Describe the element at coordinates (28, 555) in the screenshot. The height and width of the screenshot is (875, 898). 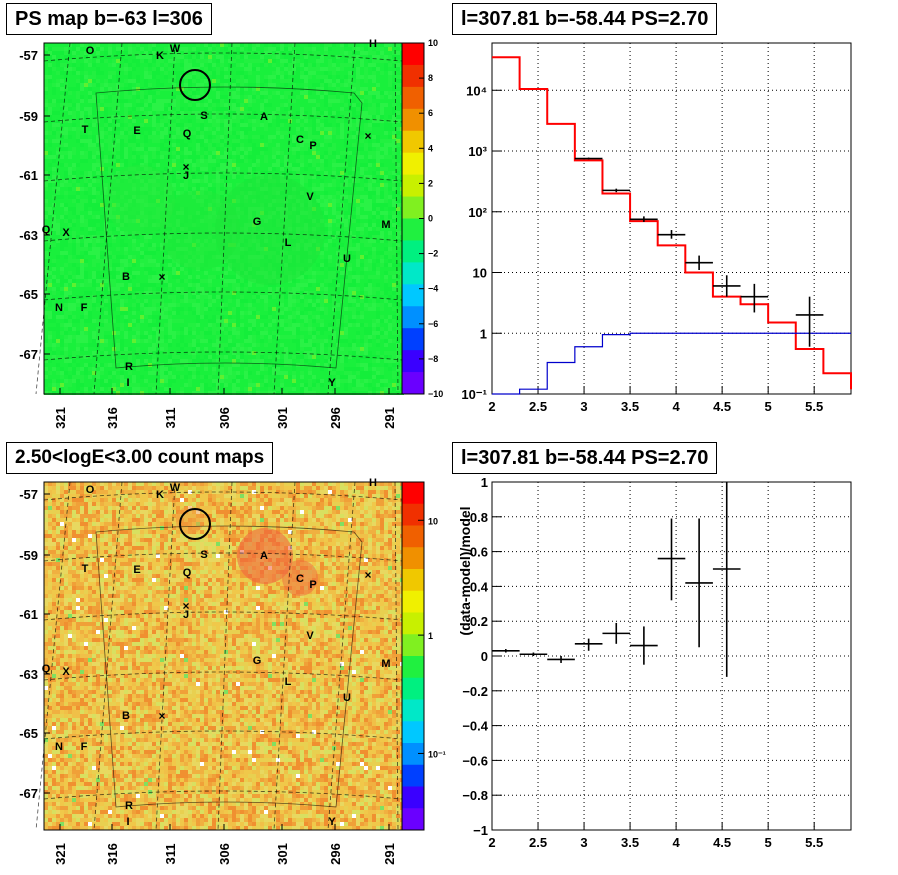
I see `map-ytick-label: -59` at that location.